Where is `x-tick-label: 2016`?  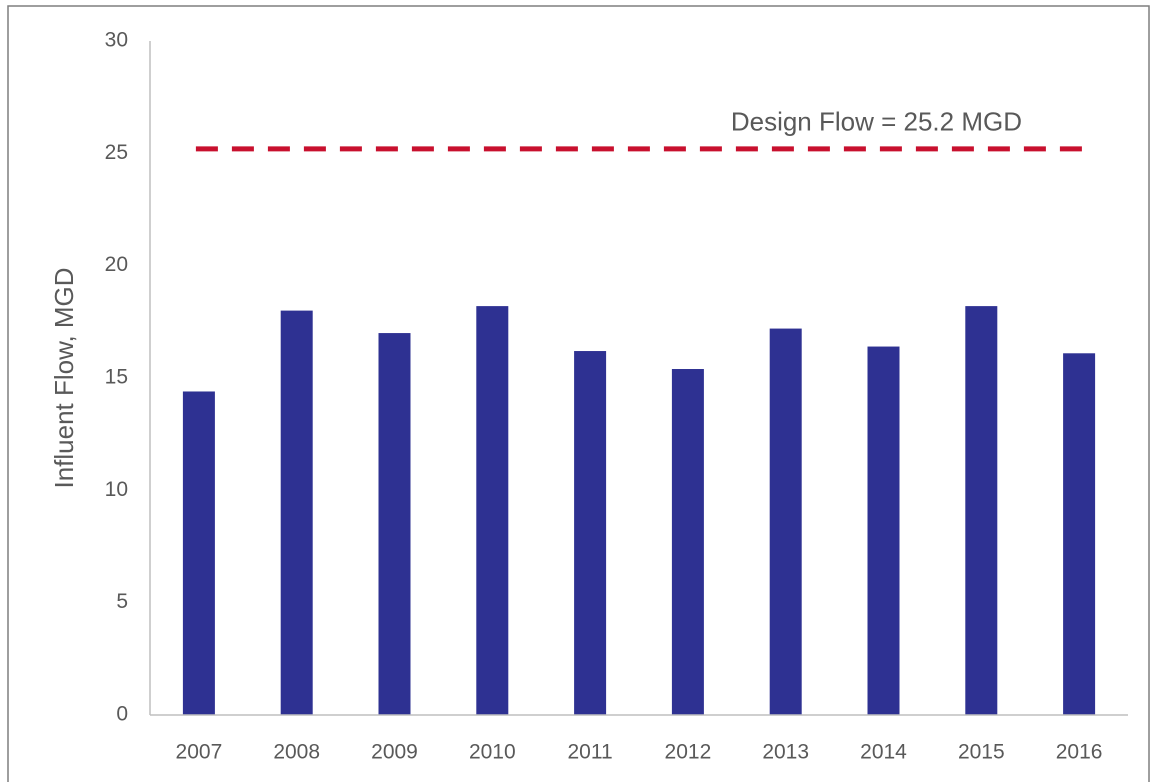
x-tick-label: 2016 is located at coordinates (1079, 752).